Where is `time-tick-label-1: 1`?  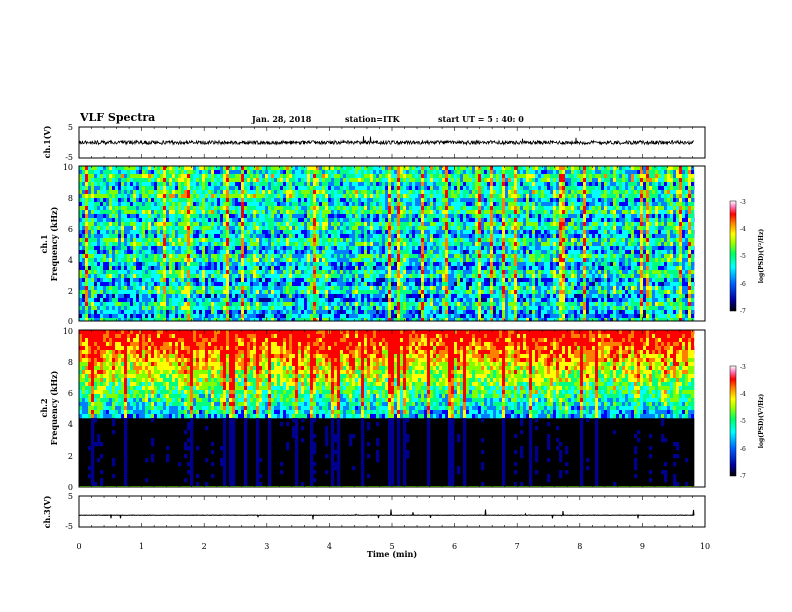 time-tick-label-1: 1 is located at coordinates (141, 546).